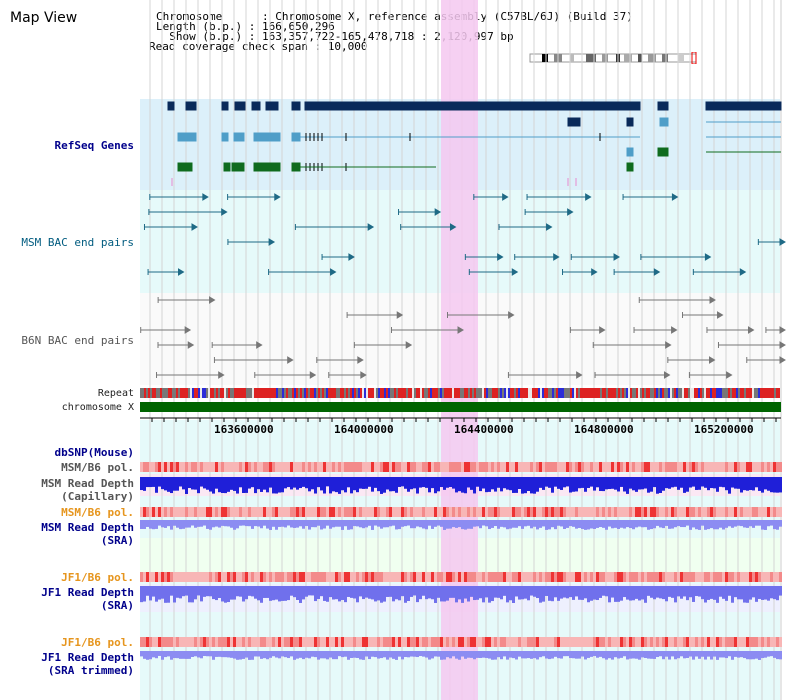 The height and width of the screenshot is (700, 800). Describe the element at coordinates (604, 429) in the screenshot. I see `axis-tick-label: 164800000` at that location.